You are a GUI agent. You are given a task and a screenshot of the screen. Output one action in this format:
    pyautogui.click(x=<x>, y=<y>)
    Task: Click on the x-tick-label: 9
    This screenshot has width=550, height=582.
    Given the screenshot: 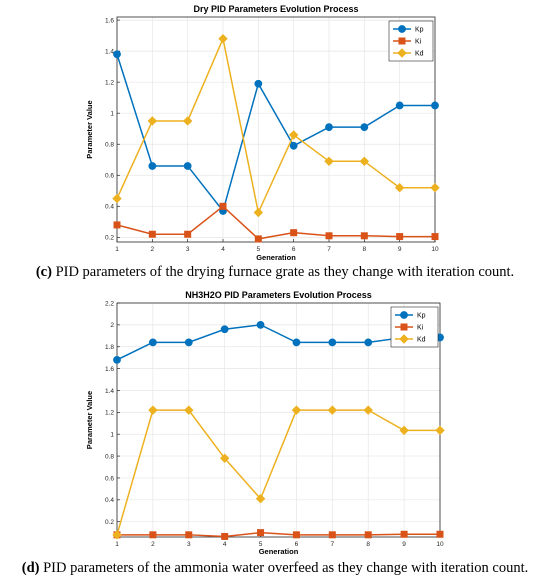 What is the action you would take?
    pyautogui.click(x=404, y=544)
    